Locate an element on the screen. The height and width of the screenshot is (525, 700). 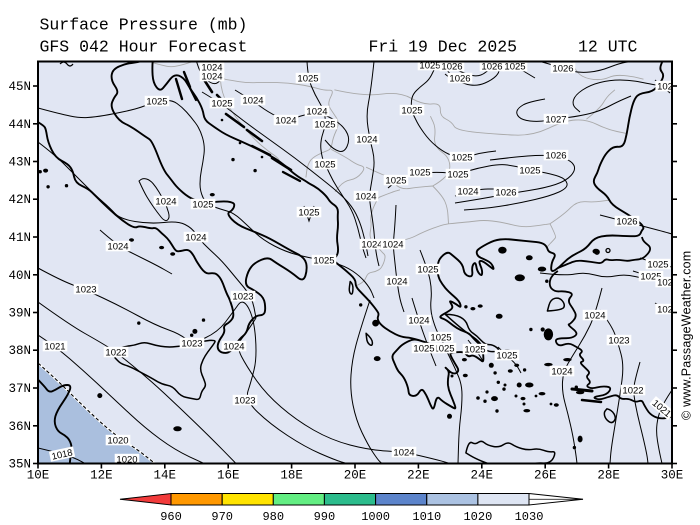
svg-text: 45N is located at coordinates (19, 87).